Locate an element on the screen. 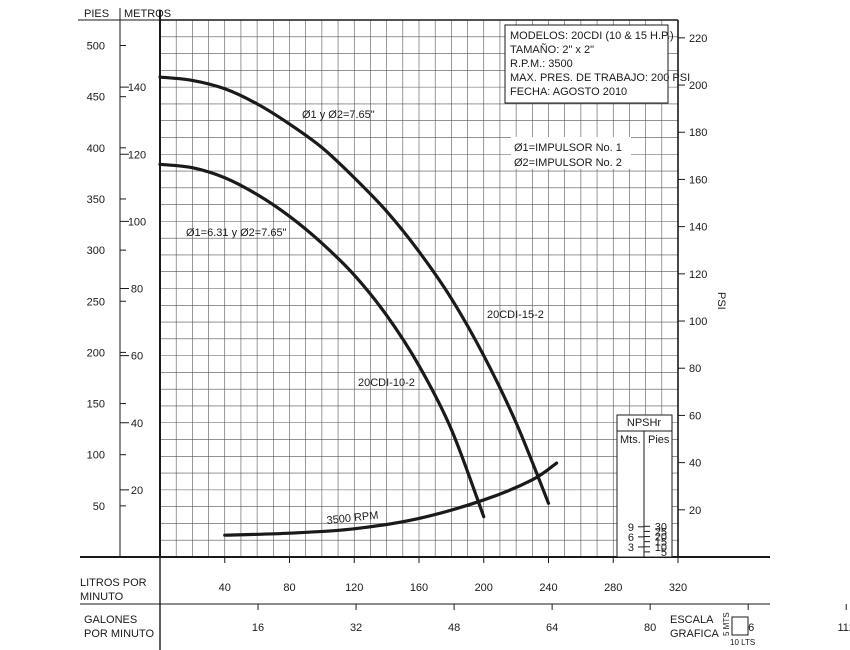  lpm-axis-title-line2: MINUTO is located at coordinates (102, 597).